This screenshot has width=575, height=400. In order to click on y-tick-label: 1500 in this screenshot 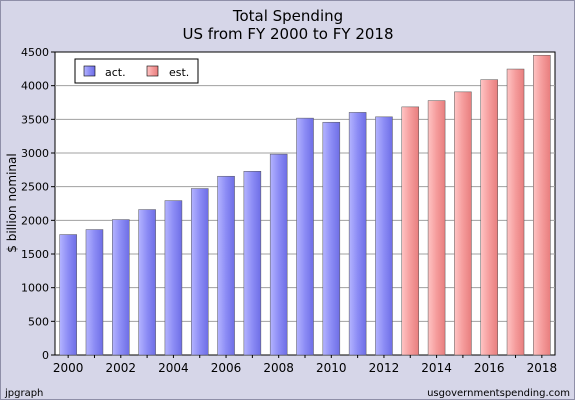, I will do `click(35, 254)`.